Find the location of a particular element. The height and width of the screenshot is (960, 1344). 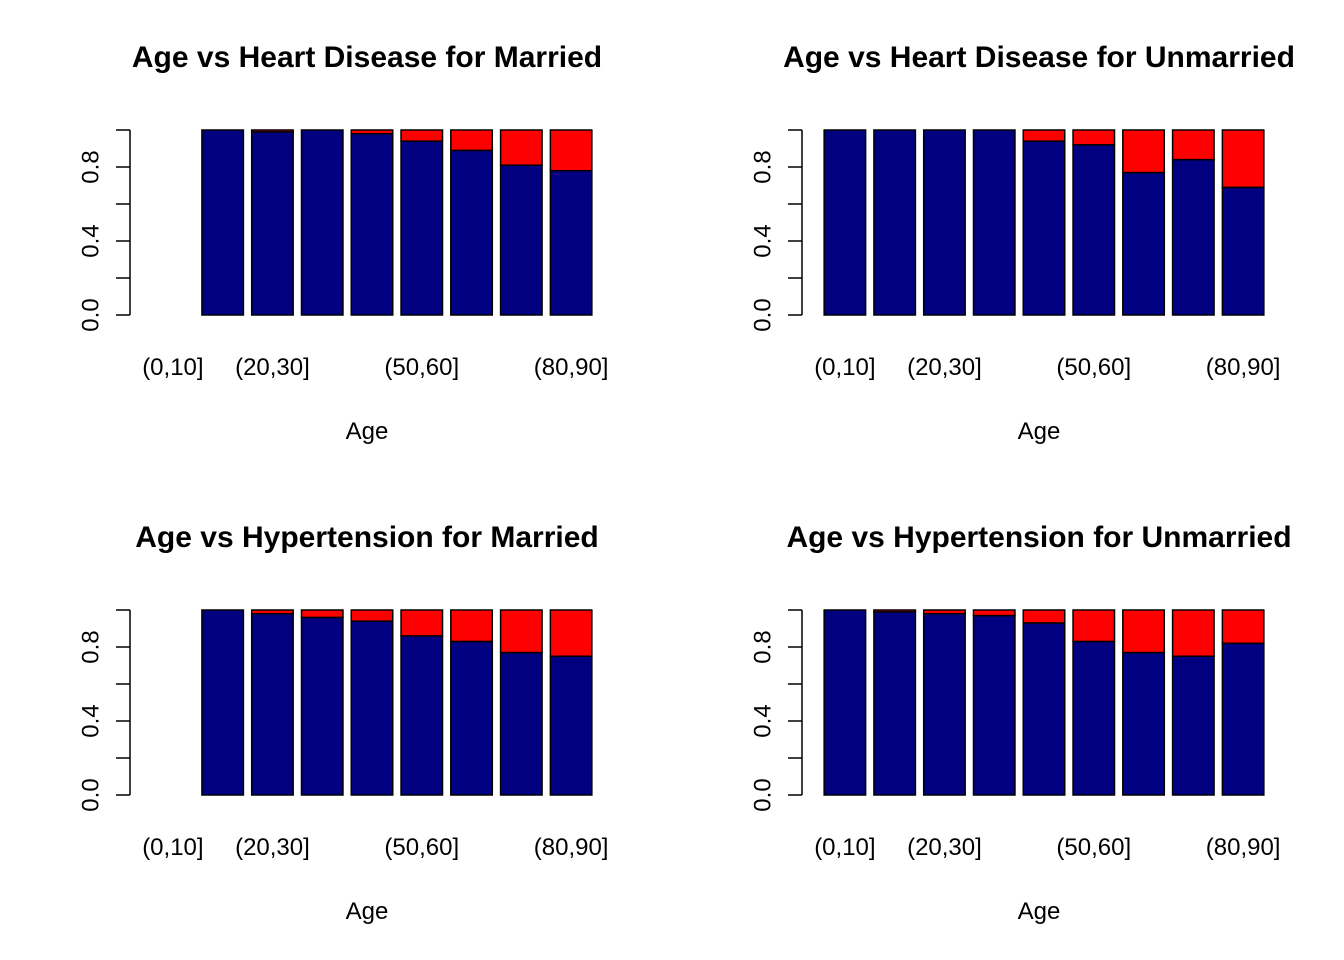

bar-segment-(30,40]-series-2 is located at coordinates (994, 613).